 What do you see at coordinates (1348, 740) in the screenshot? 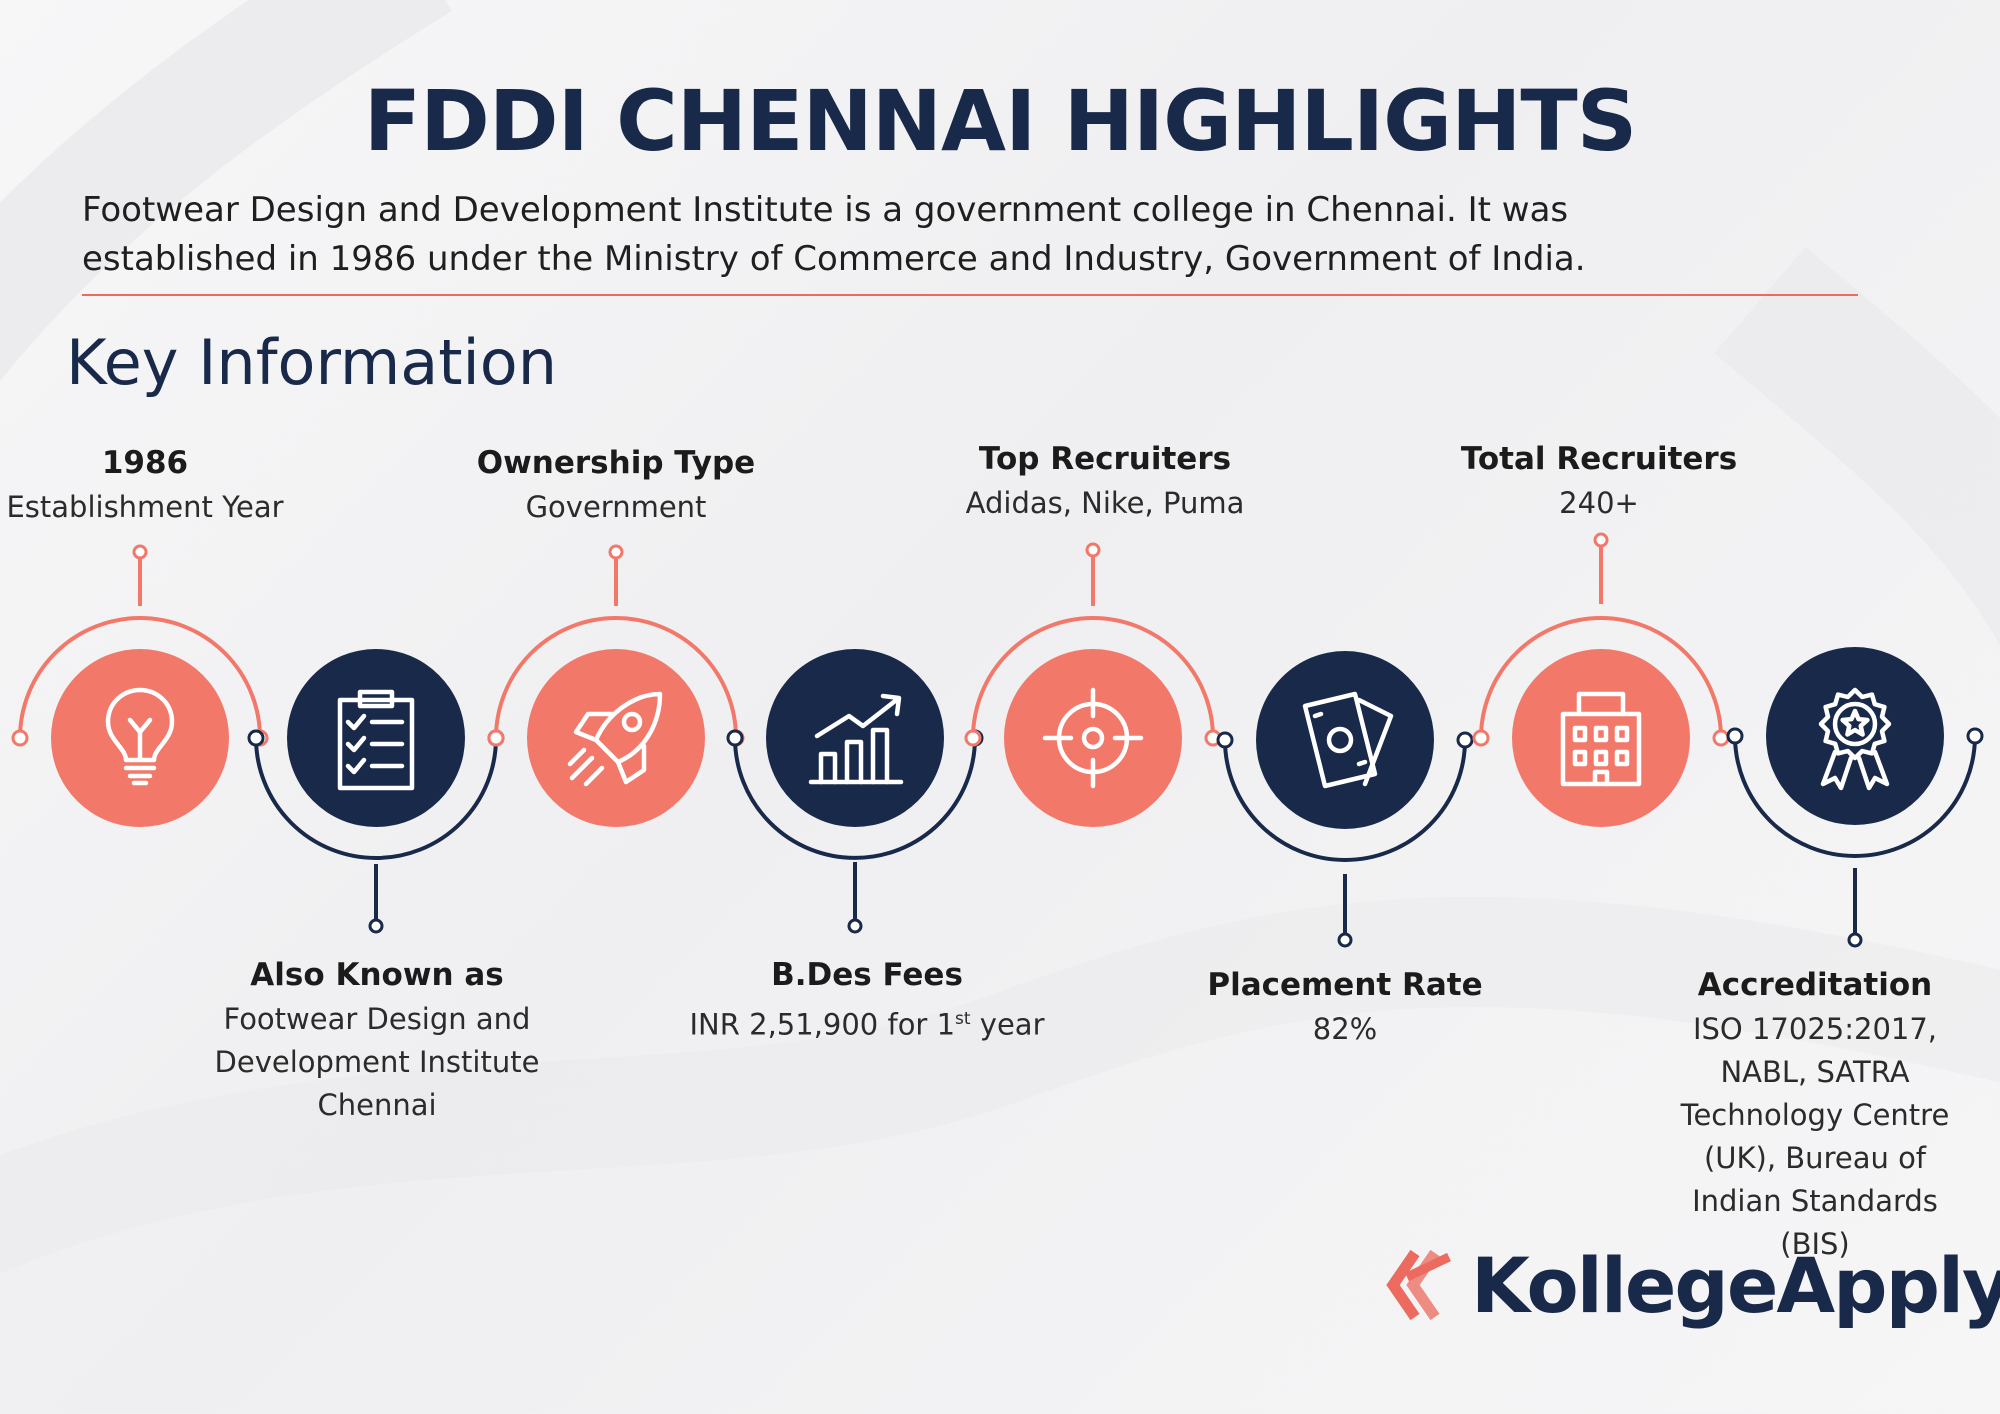
I see `money-notes-icon` at bounding box center [1348, 740].